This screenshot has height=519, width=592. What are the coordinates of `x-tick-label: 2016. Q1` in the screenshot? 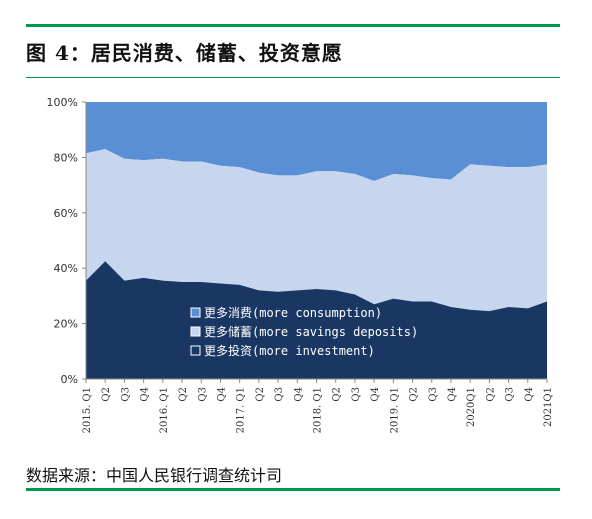 It's located at (164, 410).